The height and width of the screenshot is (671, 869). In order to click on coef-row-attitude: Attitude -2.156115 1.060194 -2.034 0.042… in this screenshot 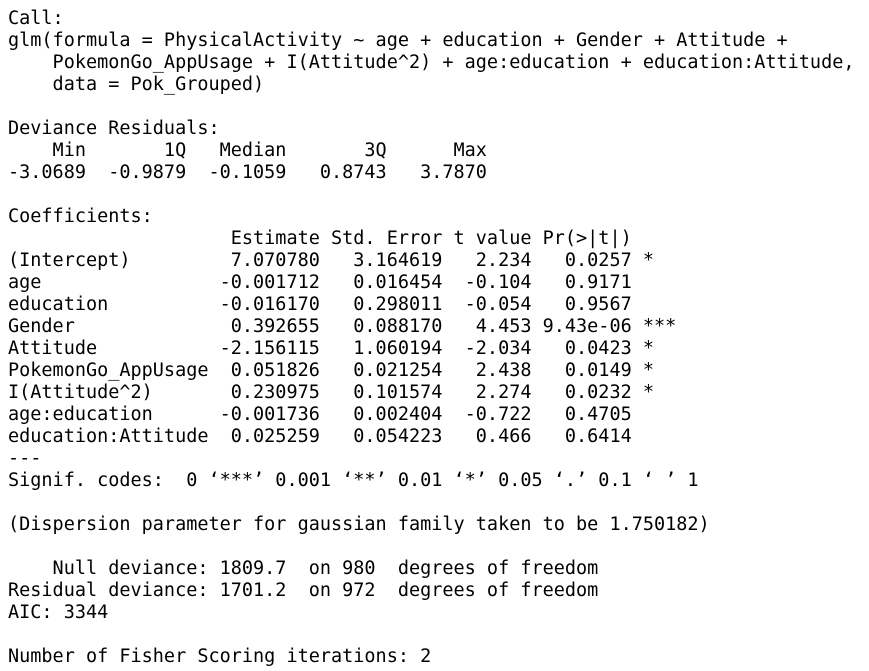, I will do `click(331, 348)`.